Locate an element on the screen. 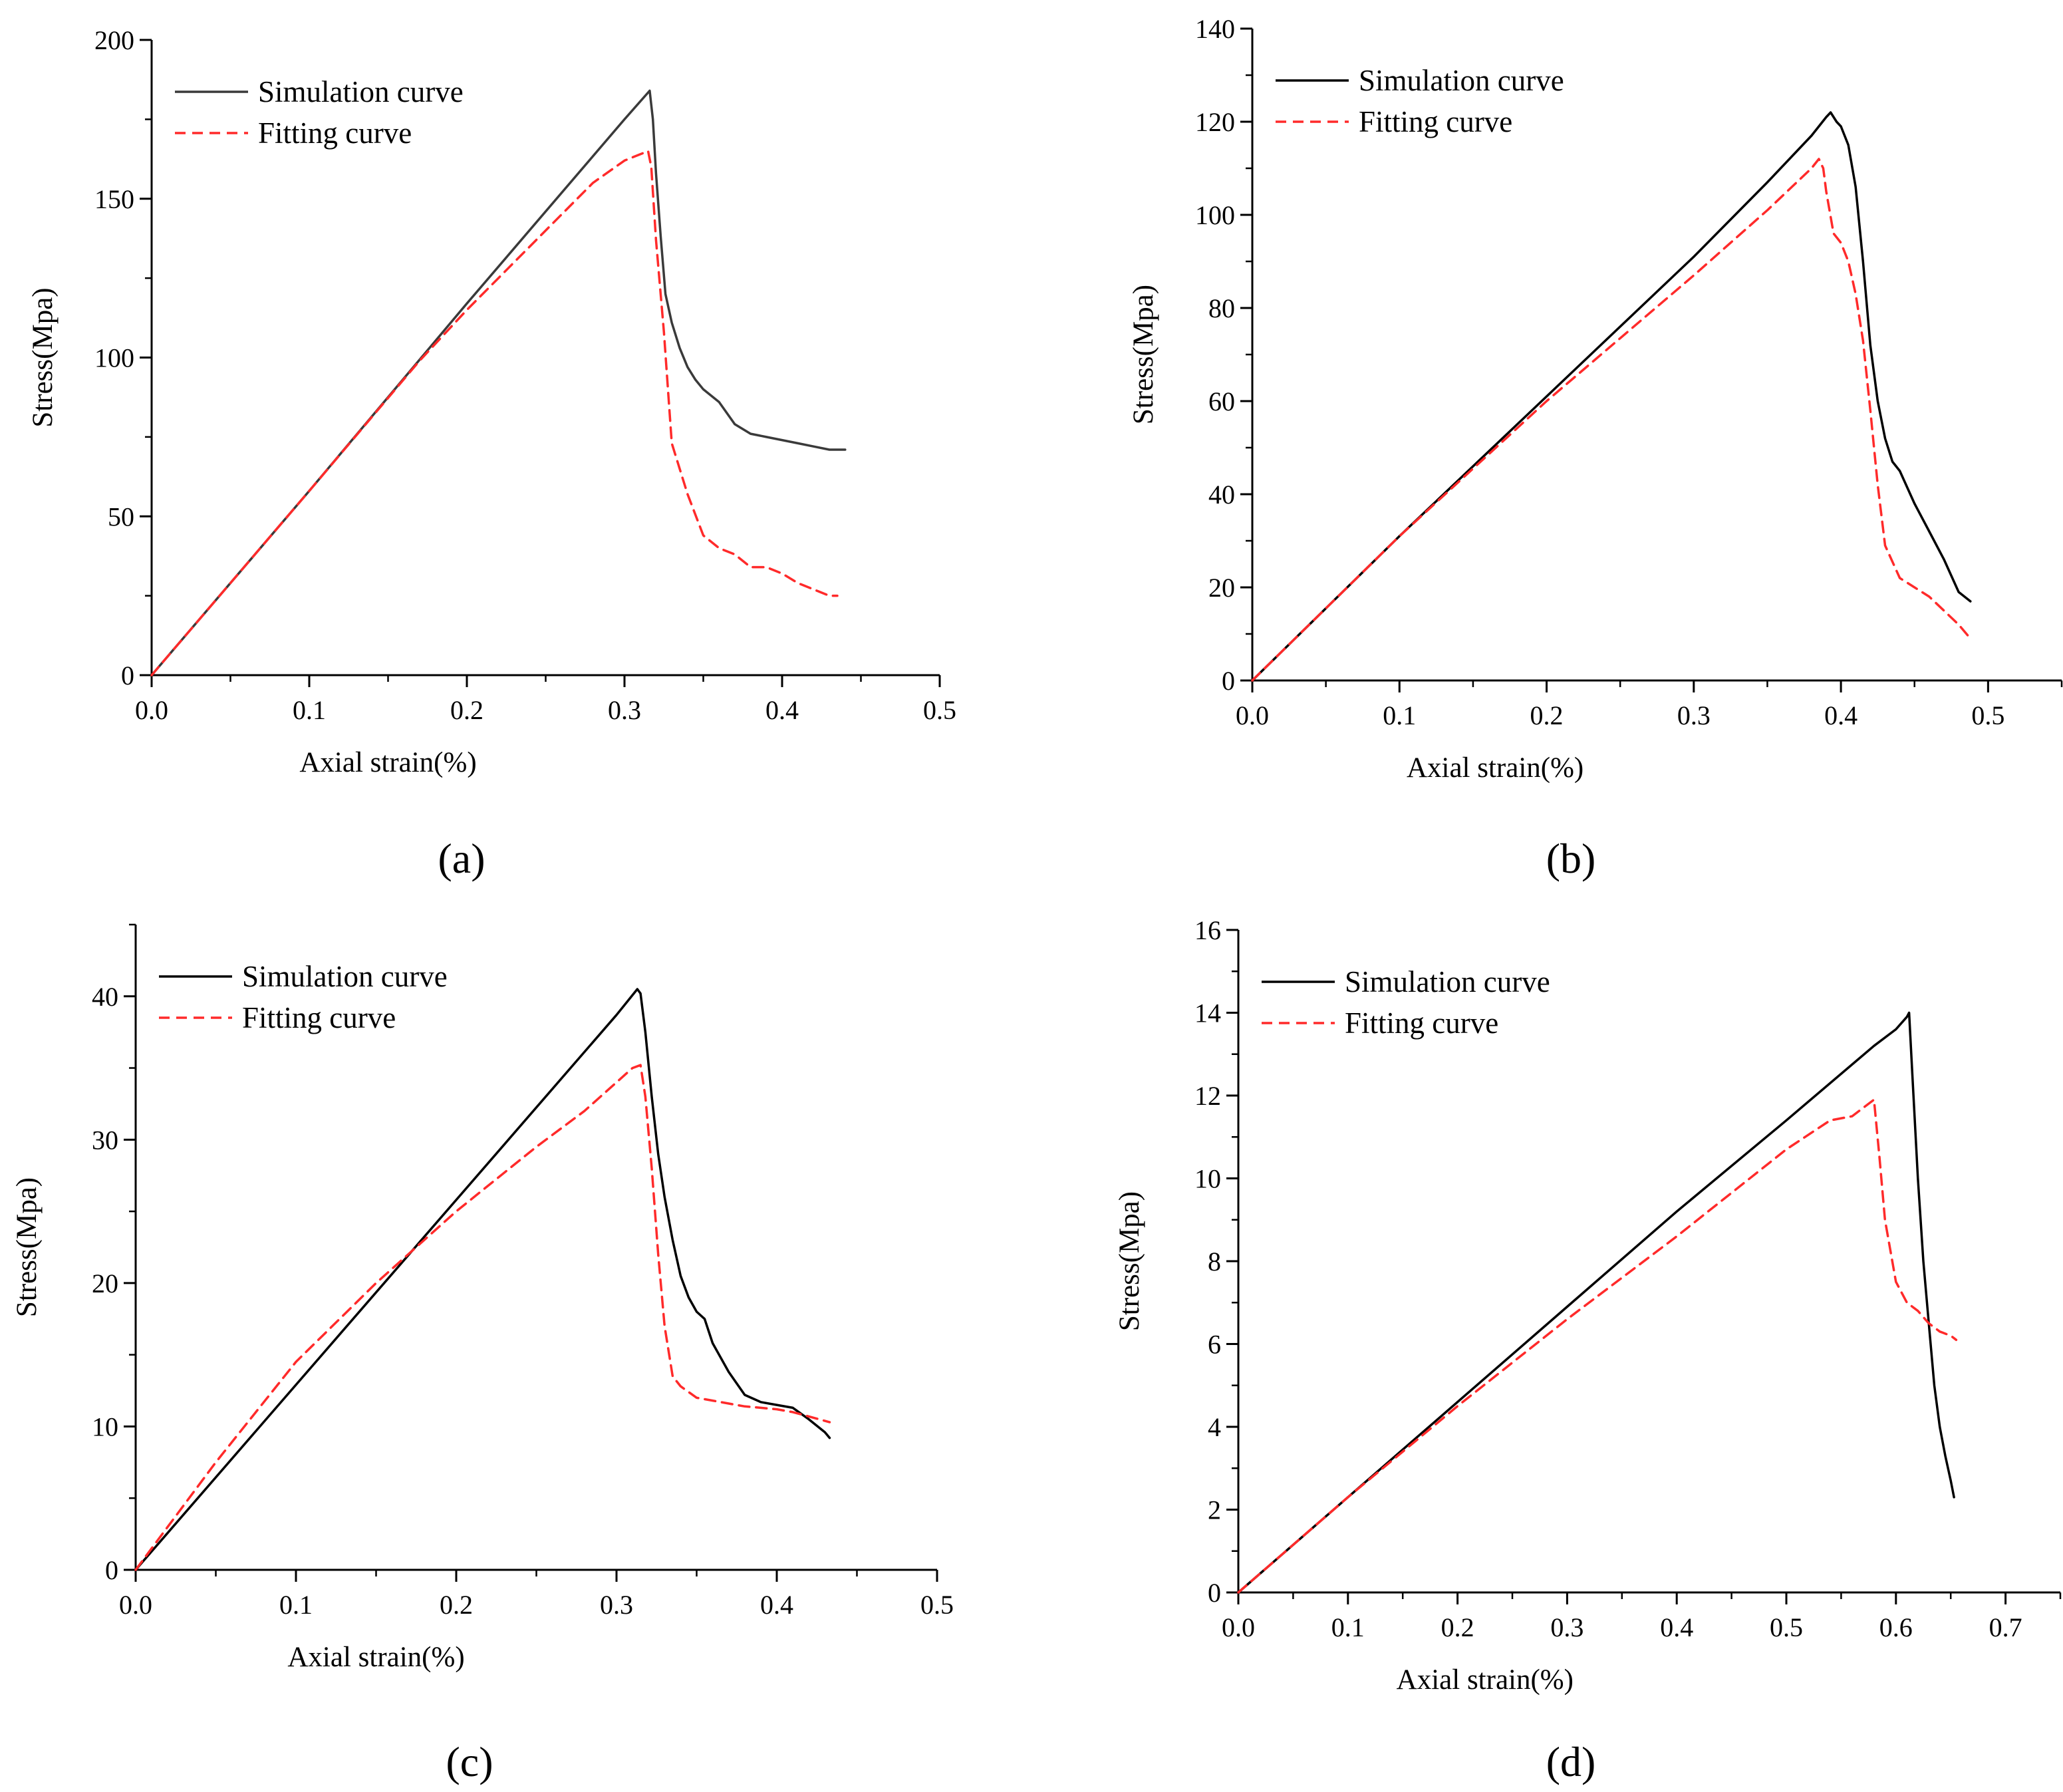 This screenshot has height=1792, width=2063. chart-c-x-tick-label: 0.2 is located at coordinates (456, 1605).